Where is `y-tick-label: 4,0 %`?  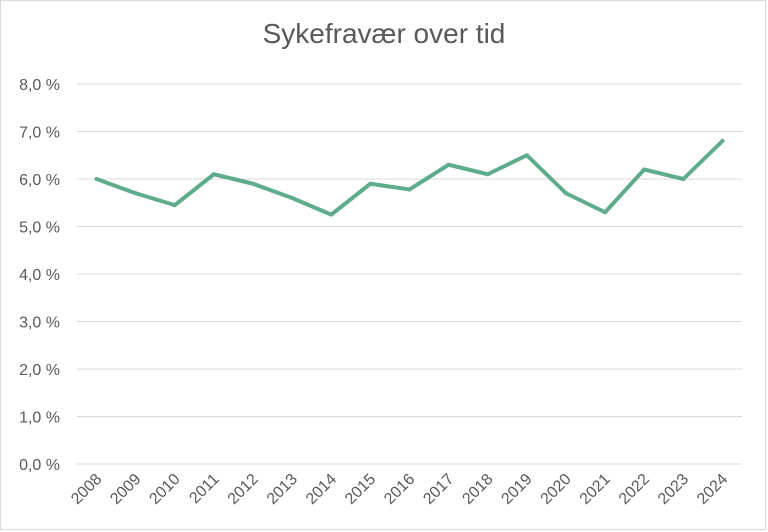
y-tick-label: 4,0 % is located at coordinates (39, 275).